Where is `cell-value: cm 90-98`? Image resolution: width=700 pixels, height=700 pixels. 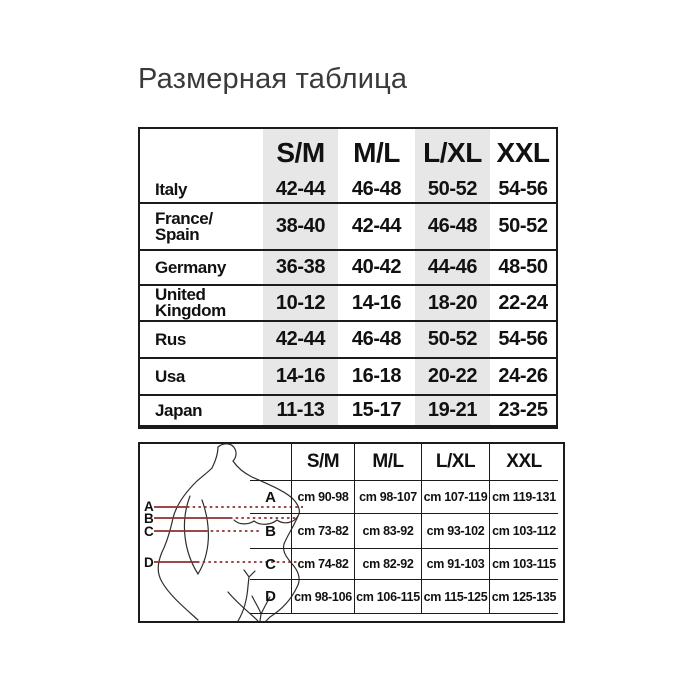 cell-value: cm 90-98 is located at coordinates (323, 497).